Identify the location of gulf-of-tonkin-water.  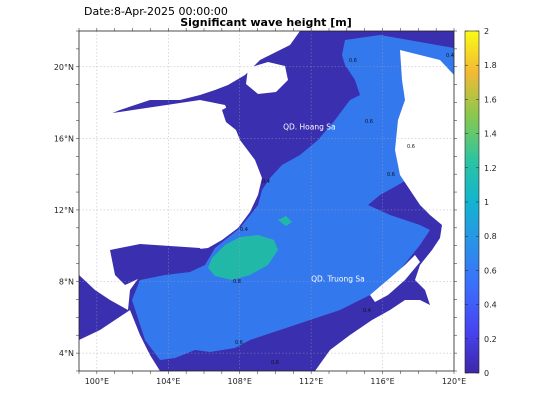
(238, 119).